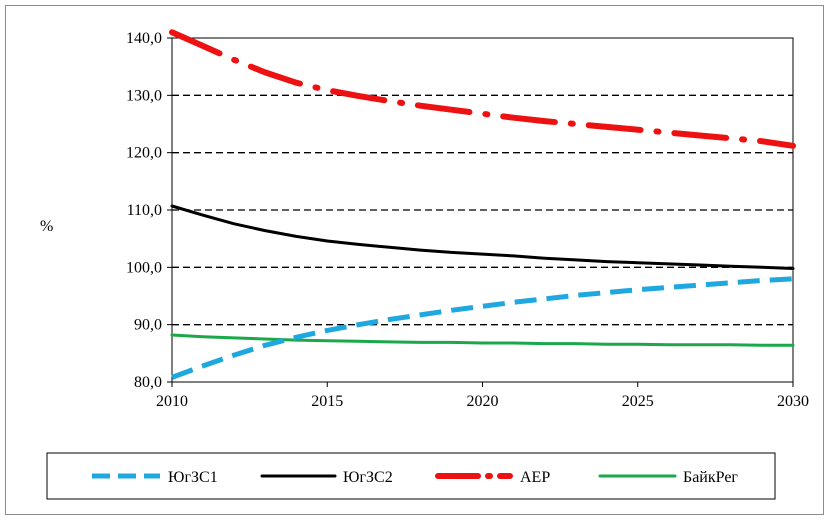 This screenshot has width=831, height=522. What do you see at coordinates (144, 38) in the screenshot?
I see `y-tick-label: 140,0` at bounding box center [144, 38].